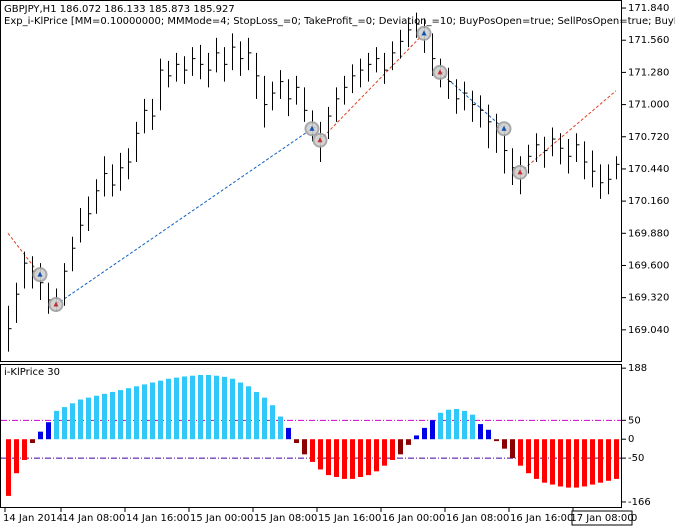 The height and width of the screenshot is (528, 675). I want to click on x-tick-label: 15 Jan 16:00, so click(349, 518).